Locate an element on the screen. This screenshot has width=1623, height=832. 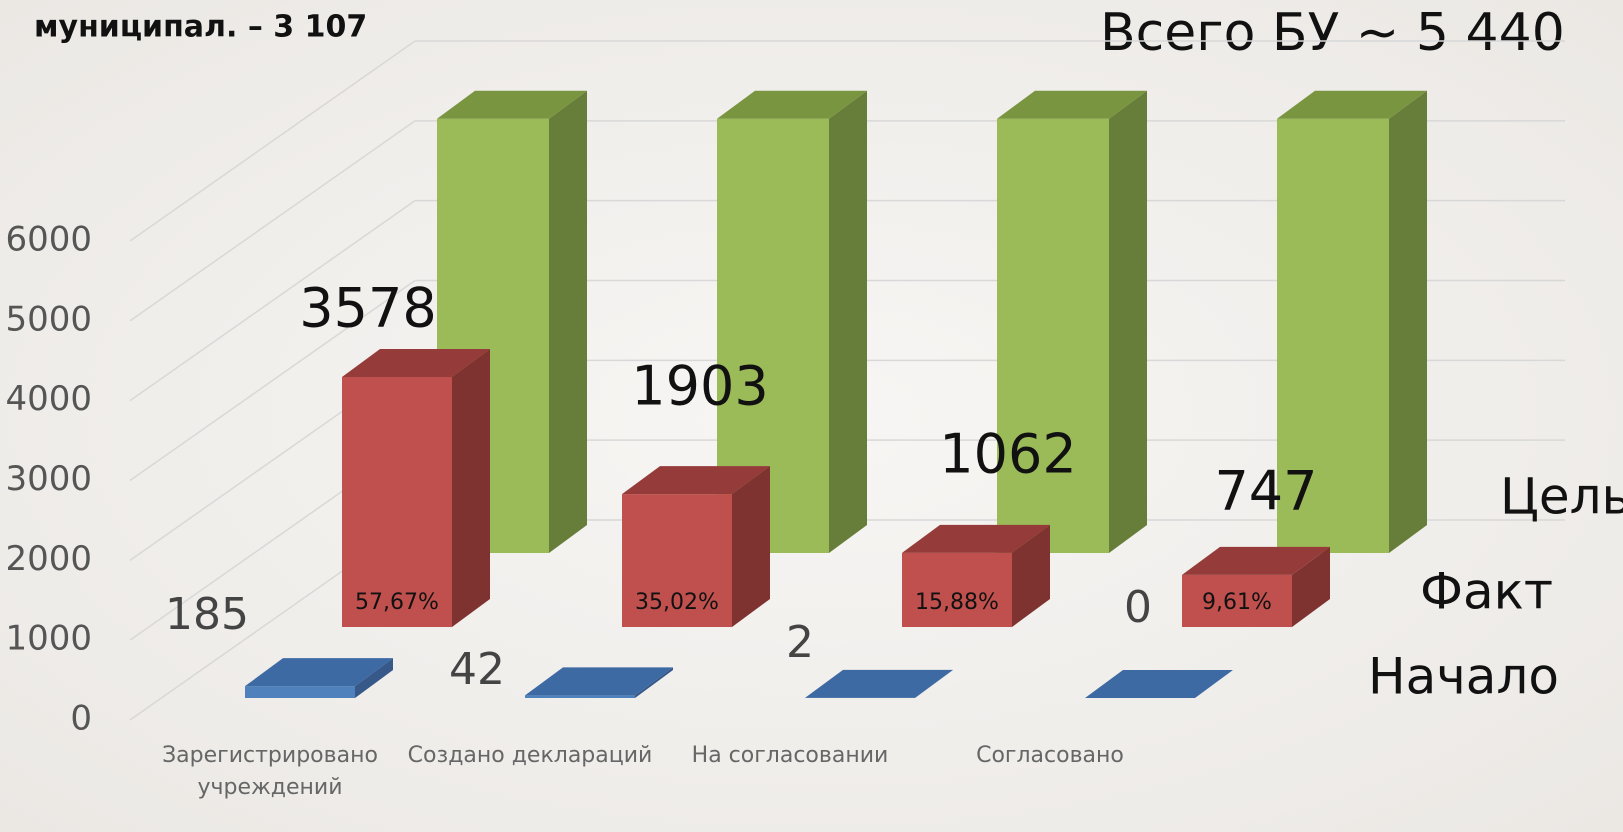
data-label: 3578 is located at coordinates (367, 308).